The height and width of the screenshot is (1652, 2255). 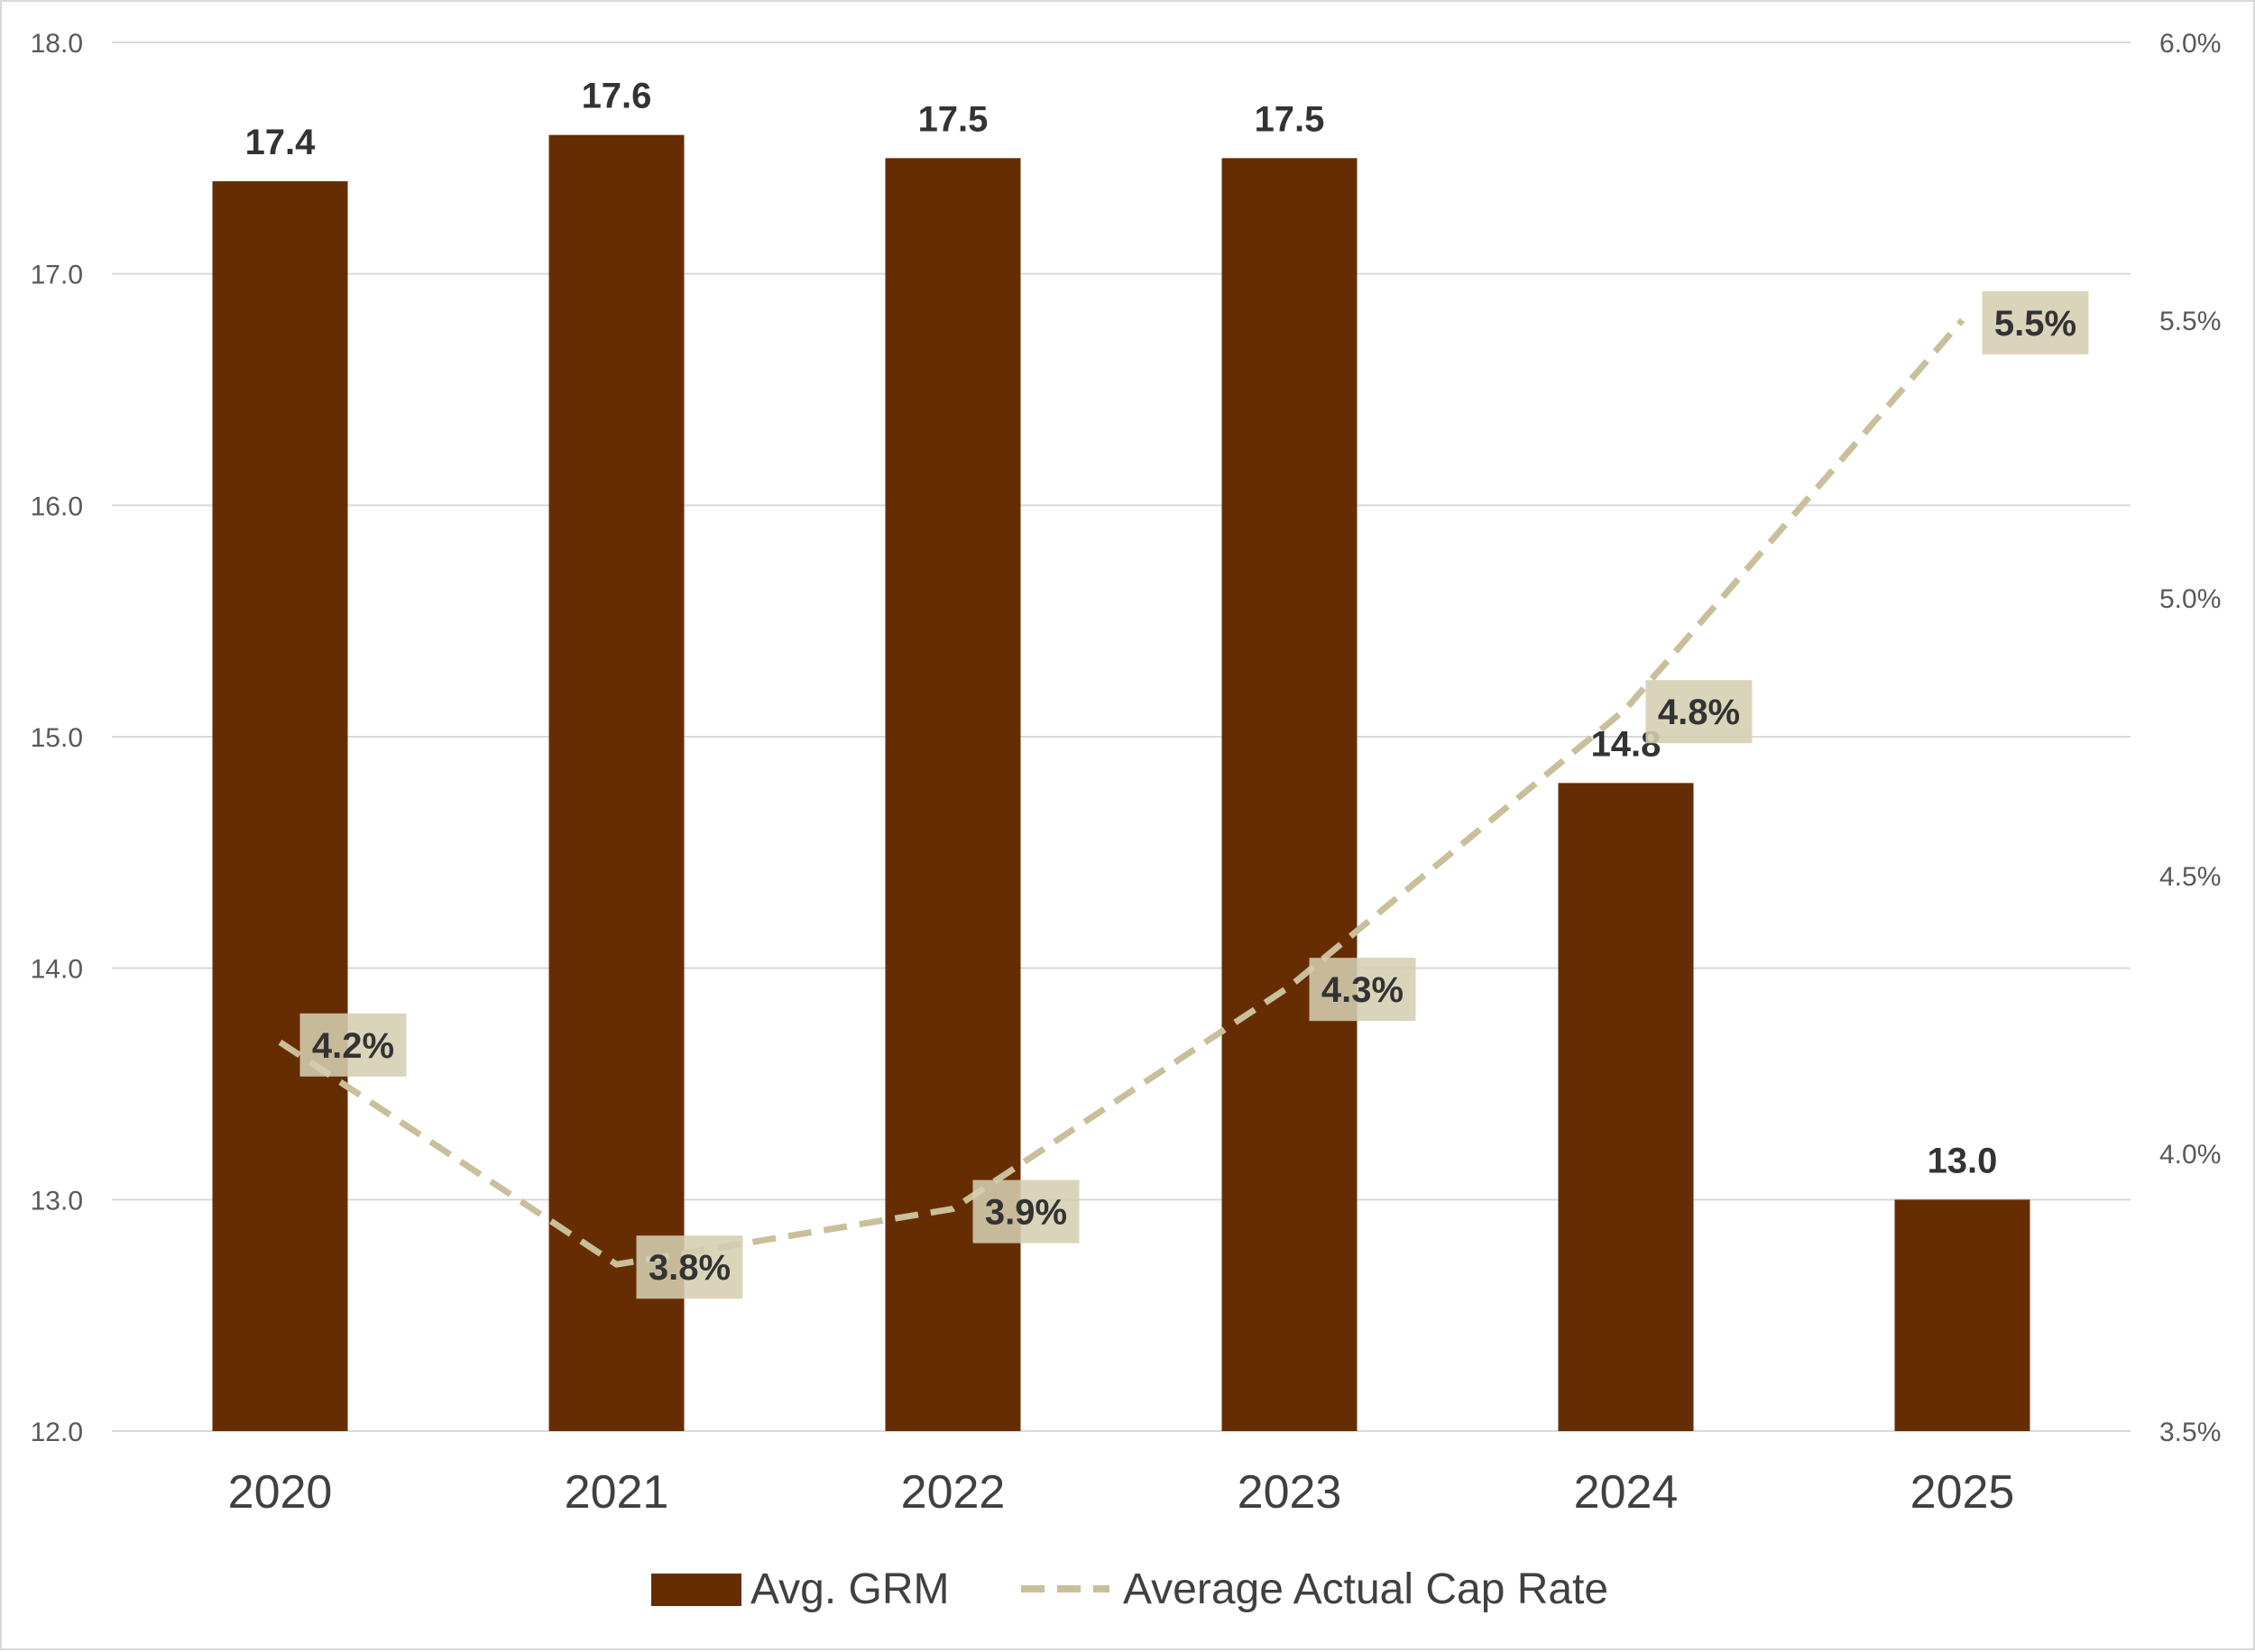 I want to click on bar-2025, so click(x=1962, y=1315).